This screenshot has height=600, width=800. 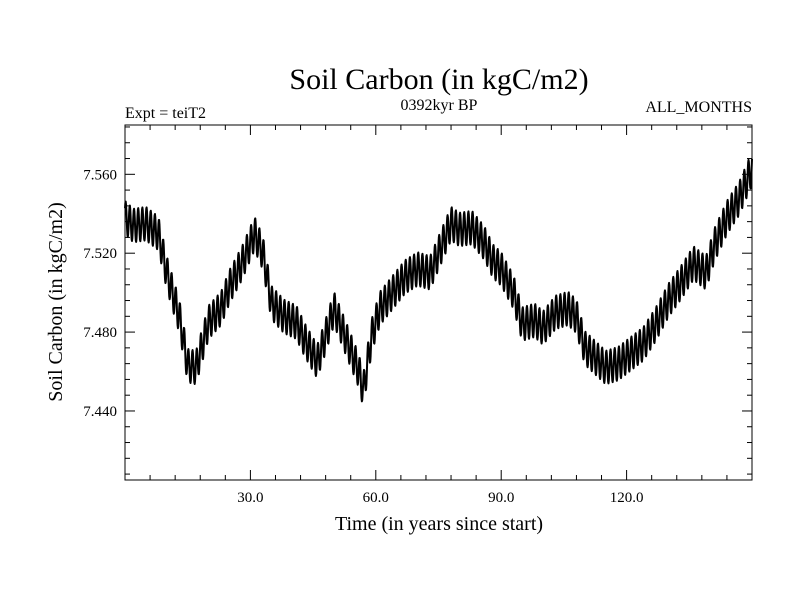 I want to click on x-tick-label: 60.0, so click(x=376, y=498).